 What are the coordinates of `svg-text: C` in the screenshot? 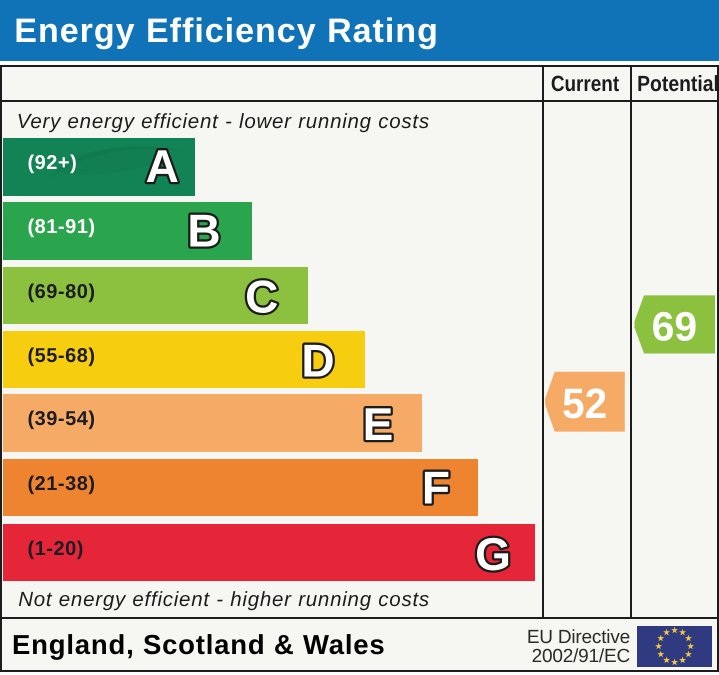 It's located at (261, 297).